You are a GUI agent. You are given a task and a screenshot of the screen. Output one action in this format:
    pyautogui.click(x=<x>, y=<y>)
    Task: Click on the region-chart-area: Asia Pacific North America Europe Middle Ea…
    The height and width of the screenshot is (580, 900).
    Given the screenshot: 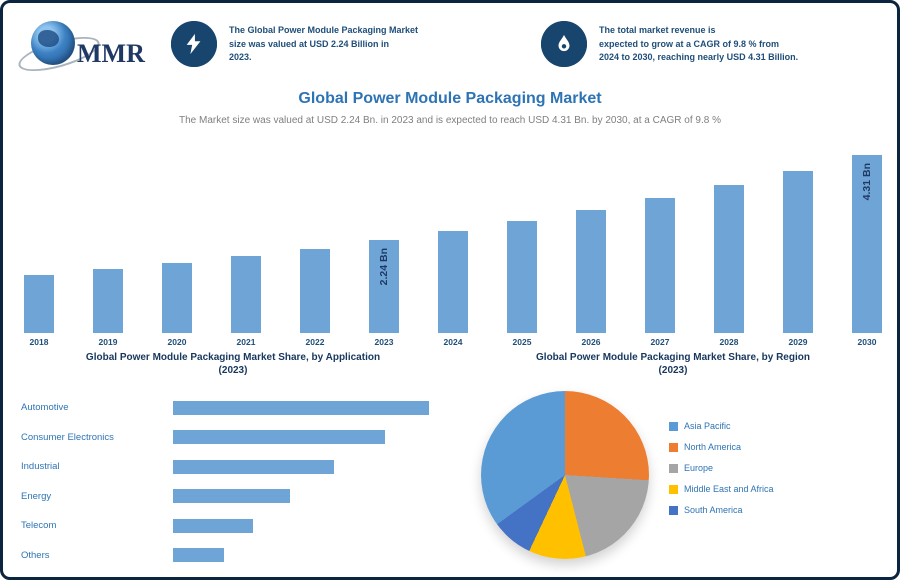 What is the action you would take?
    pyautogui.click(x=681, y=483)
    